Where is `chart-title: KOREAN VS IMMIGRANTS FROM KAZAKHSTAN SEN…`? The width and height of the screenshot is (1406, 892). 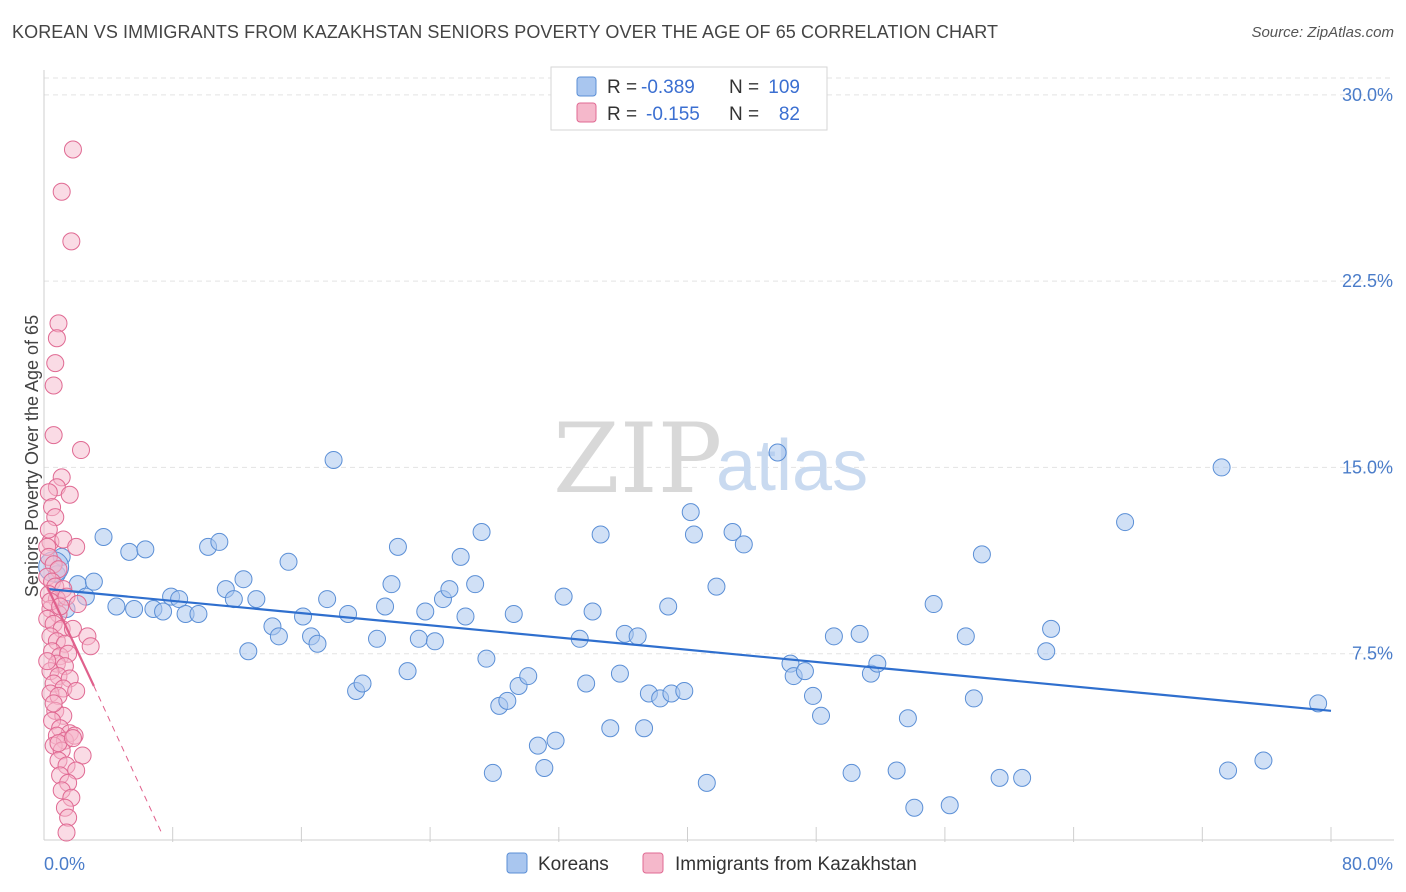 chart-title: KOREAN VS IMMIGRANTS FROM KAZAKHSTAN SEN… is located at coordinates (505, 32).